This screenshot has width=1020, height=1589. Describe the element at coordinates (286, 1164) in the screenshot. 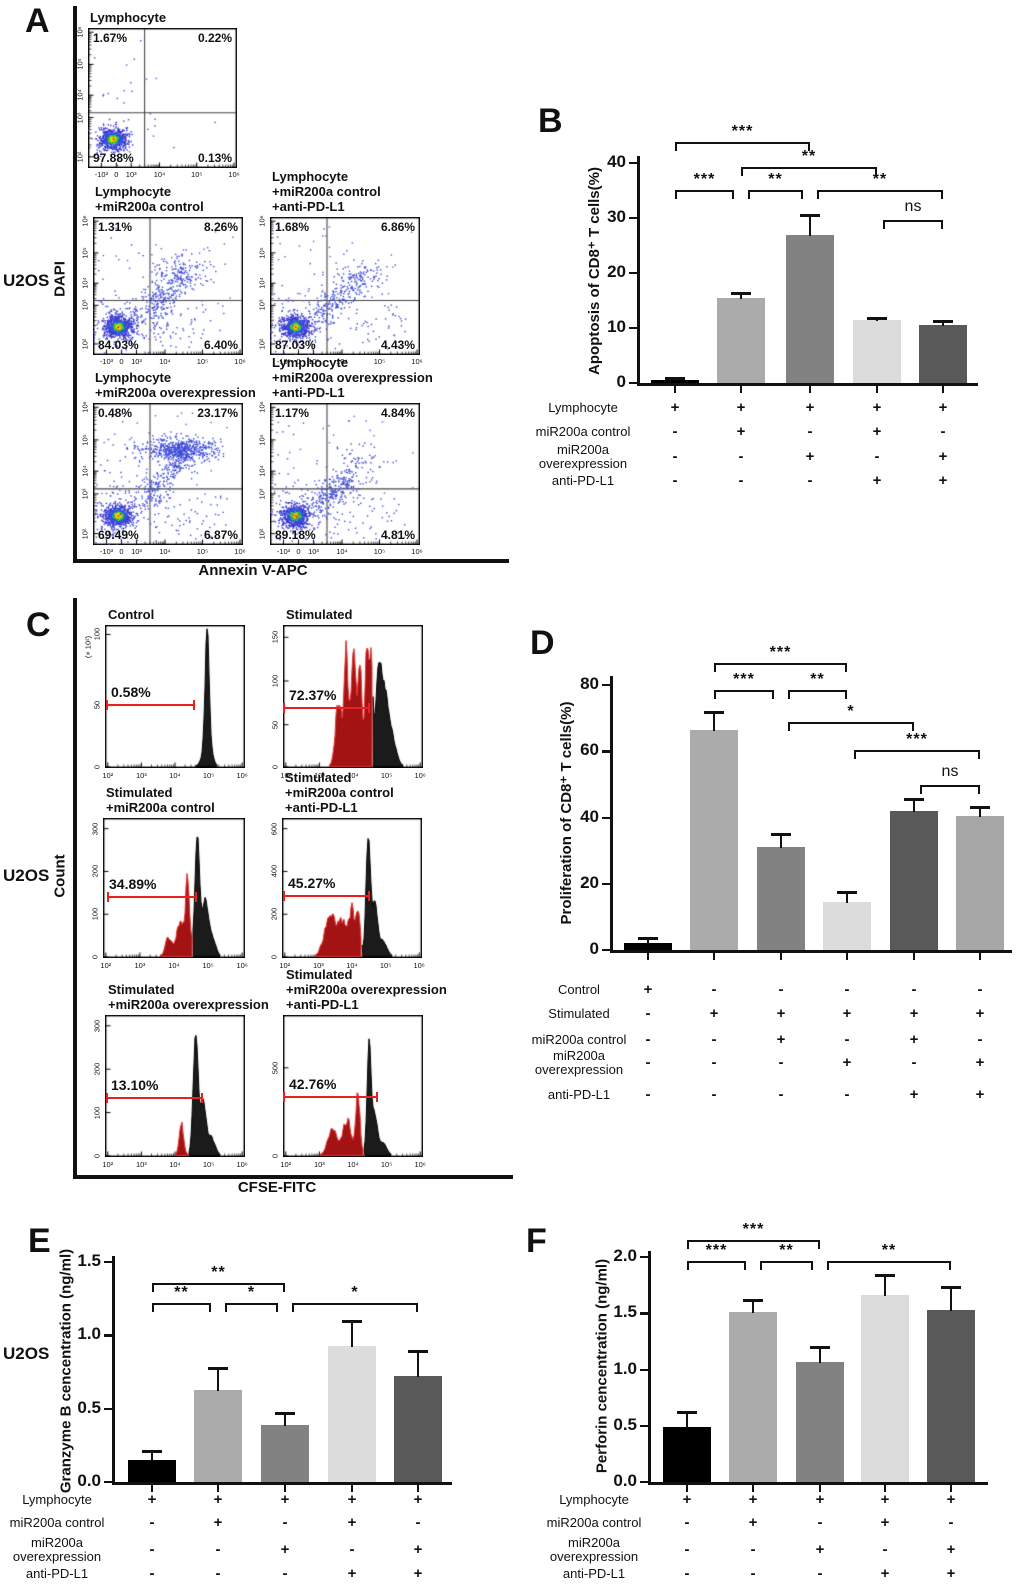

I see `x-tick-label: 10²` at that location.